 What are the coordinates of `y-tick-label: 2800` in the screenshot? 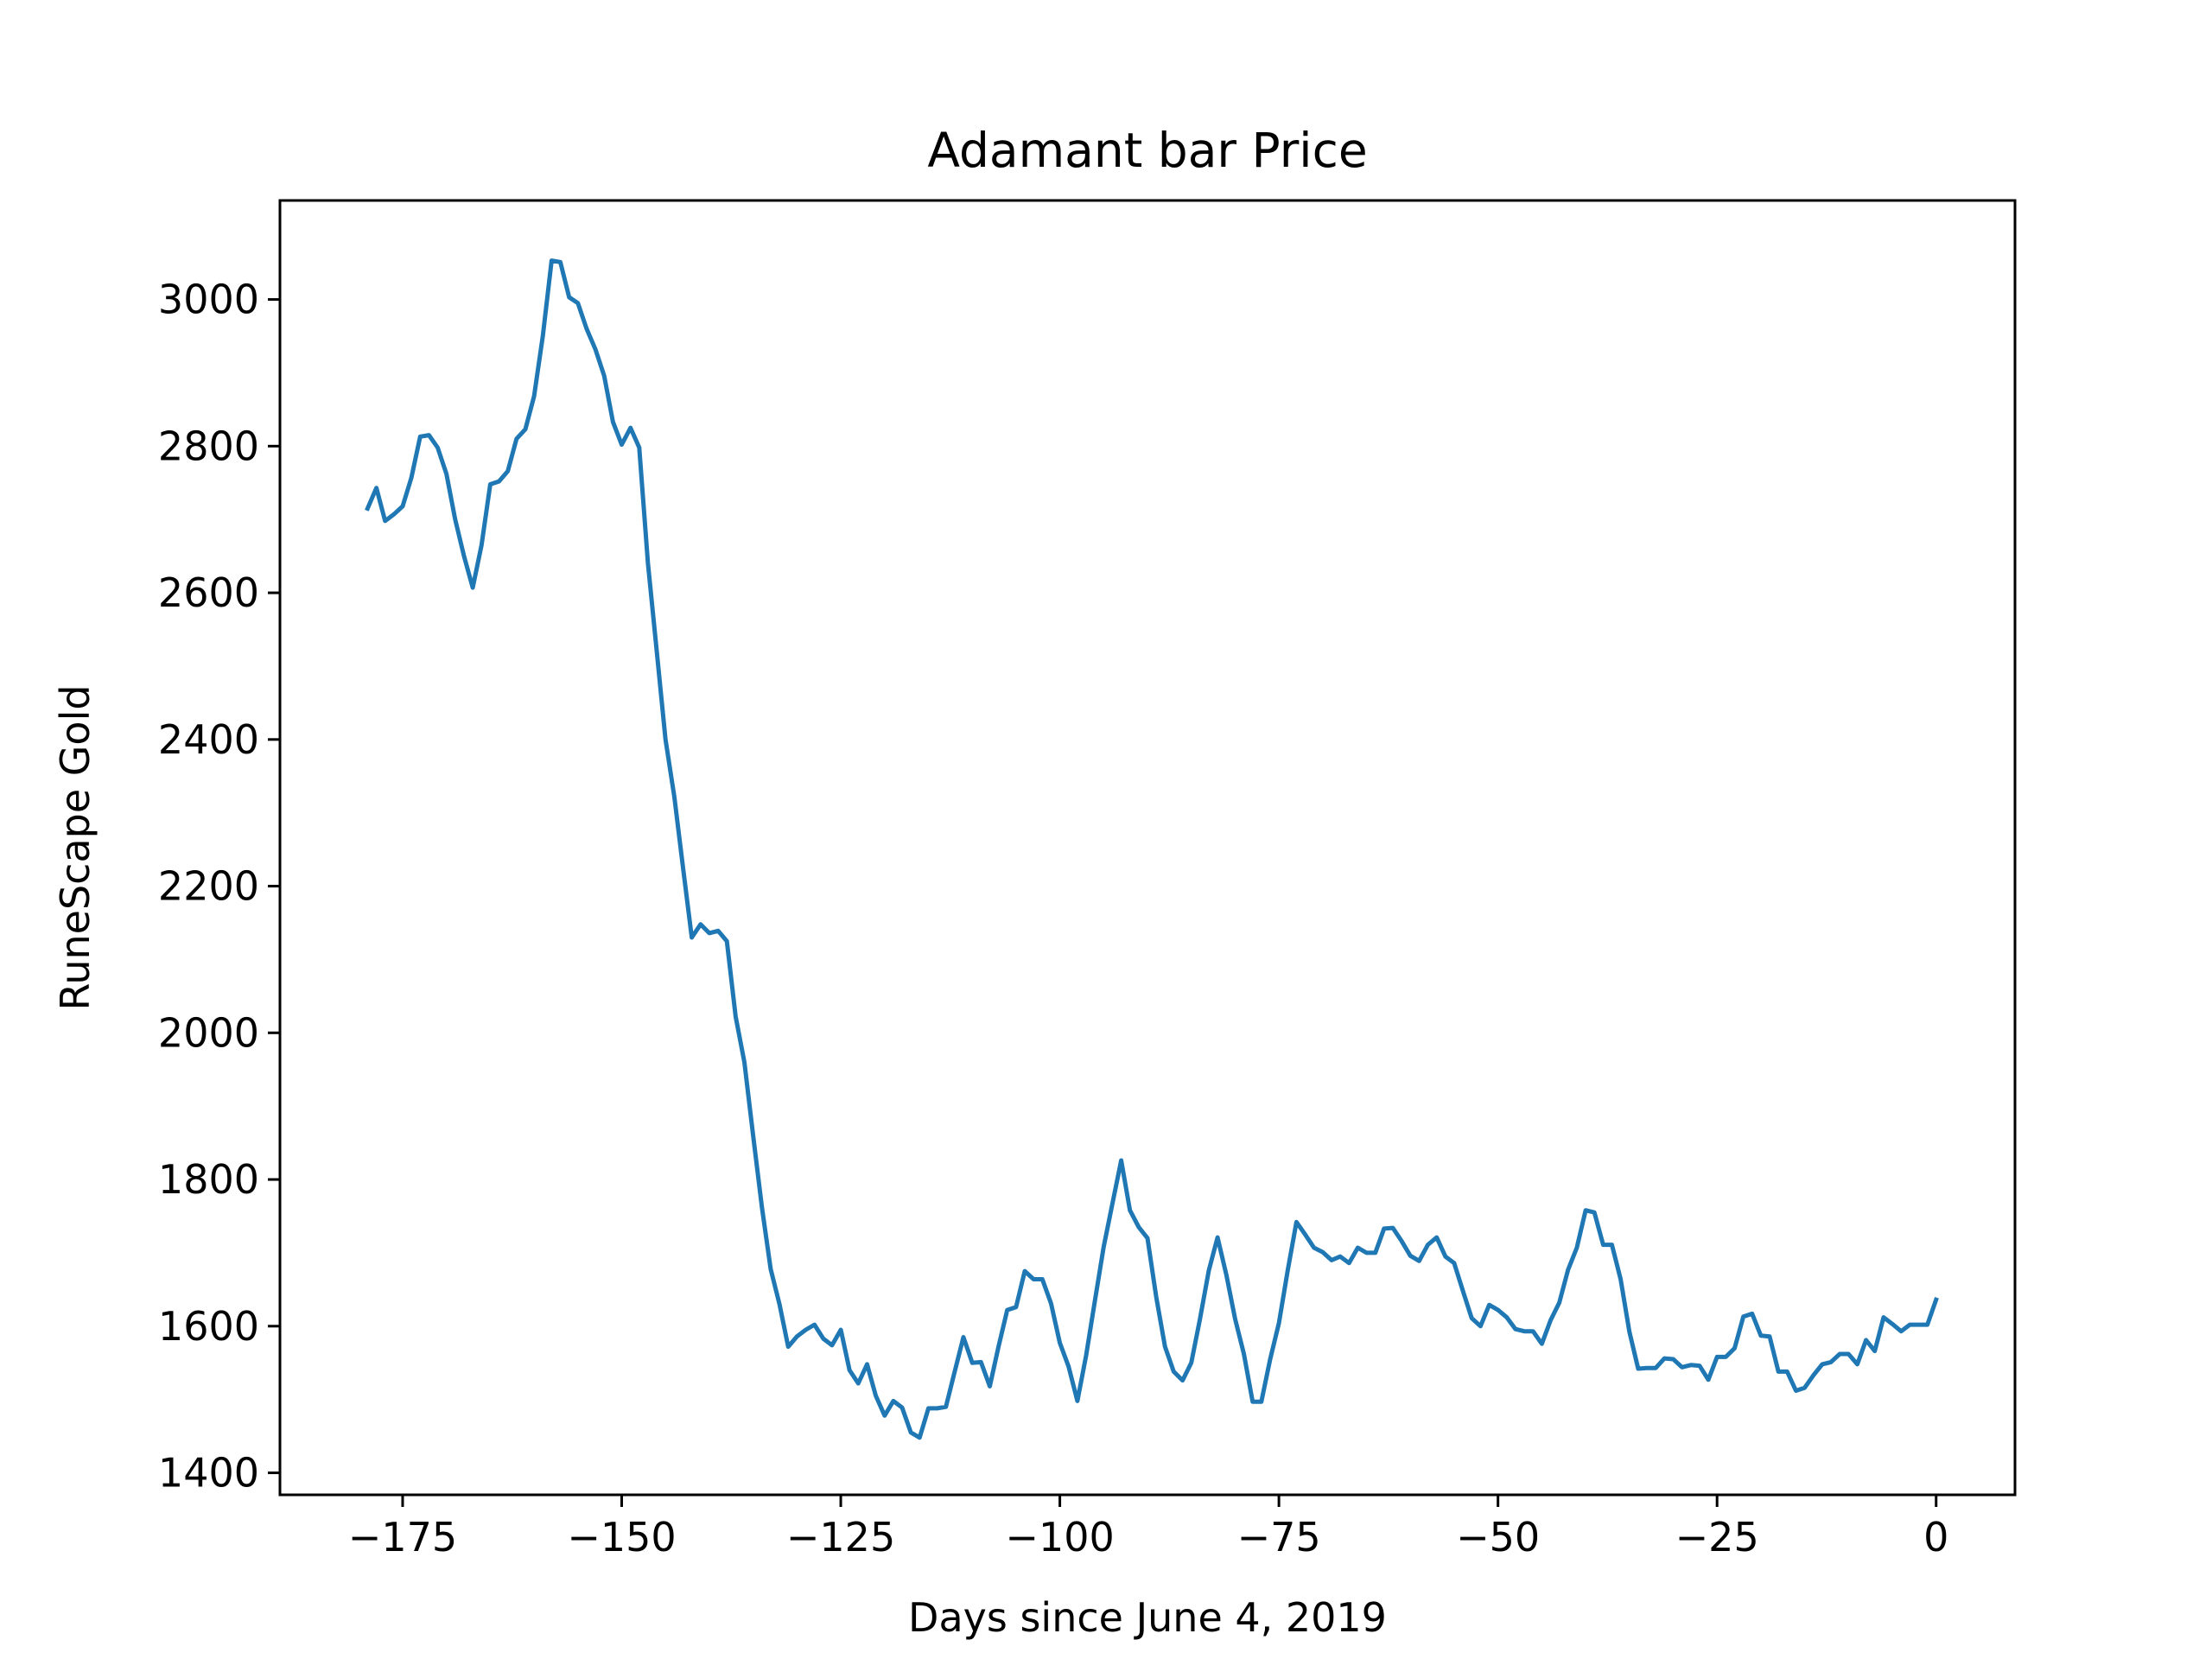 It's located at (208, 446).